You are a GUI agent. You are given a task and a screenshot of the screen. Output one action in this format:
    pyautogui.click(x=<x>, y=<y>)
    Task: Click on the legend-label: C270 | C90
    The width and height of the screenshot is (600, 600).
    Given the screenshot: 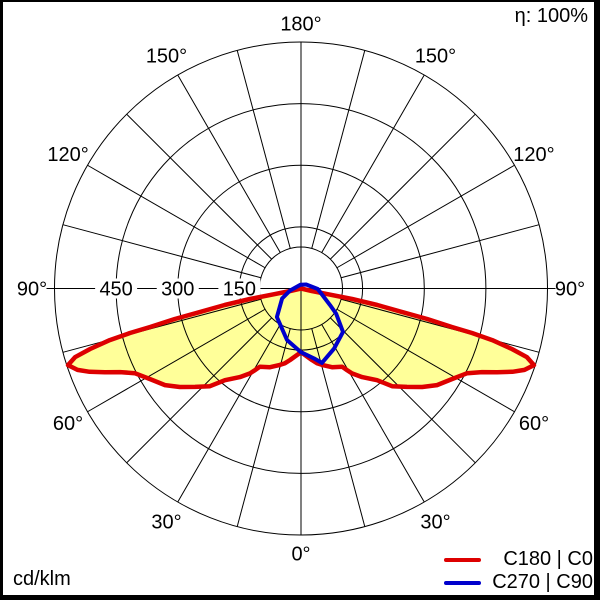 What is the action you would take?
    pyautogui.click(x=542, y=582)
    